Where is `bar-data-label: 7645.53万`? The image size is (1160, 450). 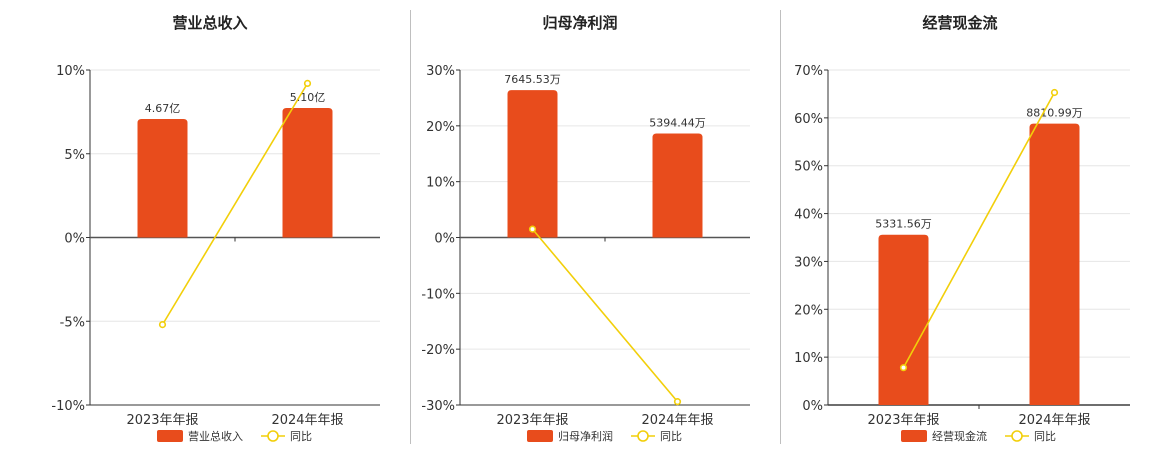
bar-data-label: 7645.53万 is located at coordinates (532, 79).